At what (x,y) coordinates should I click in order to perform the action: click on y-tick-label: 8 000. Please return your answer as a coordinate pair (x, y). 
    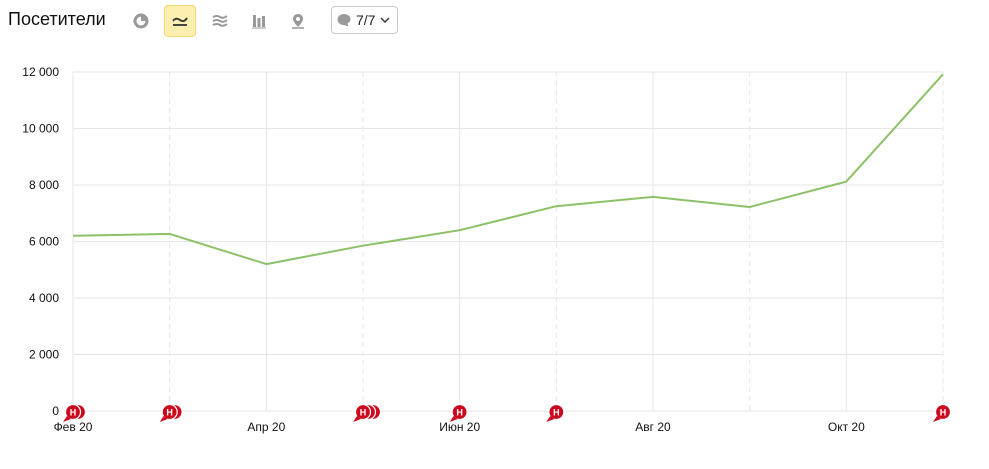
    Looking at the image, I should click on (44, 185).